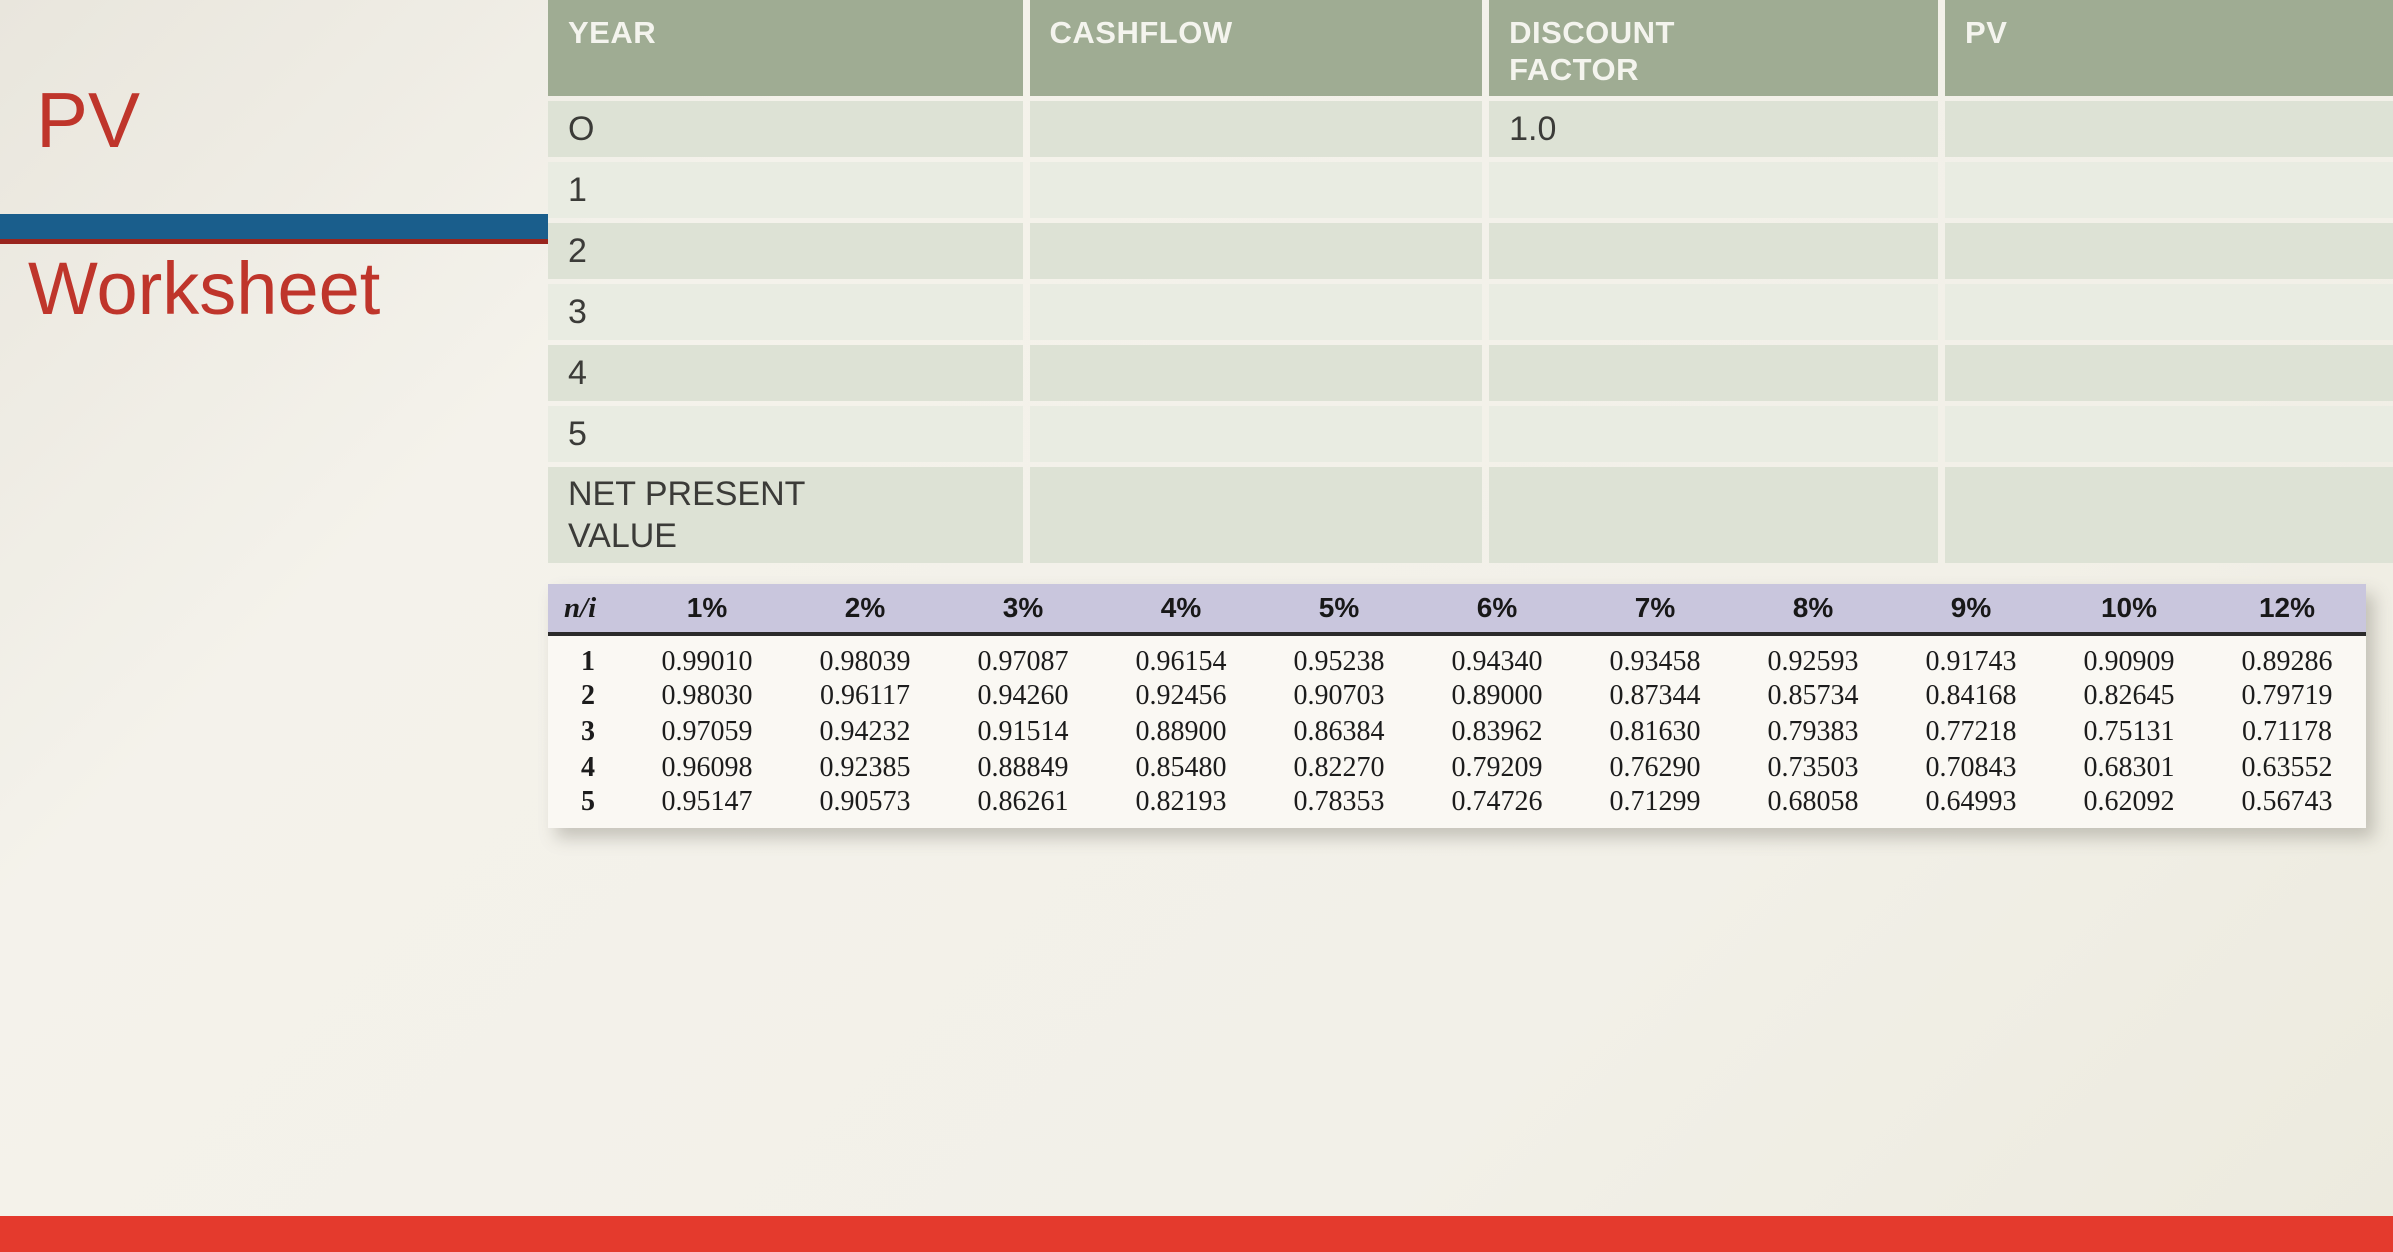 This screenshot has height=1252, width=2393. Describe the element at coordinates (1655, 767) in the screenshot. I see `factor-value-cell: 0.76290` at that location.